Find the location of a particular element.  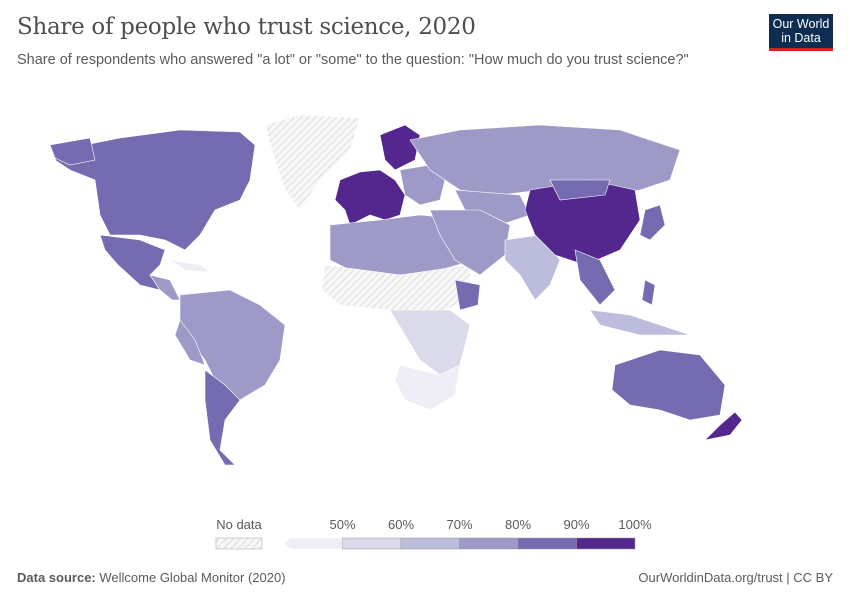

source-label: Data source: is located at coordinates (56, 577).